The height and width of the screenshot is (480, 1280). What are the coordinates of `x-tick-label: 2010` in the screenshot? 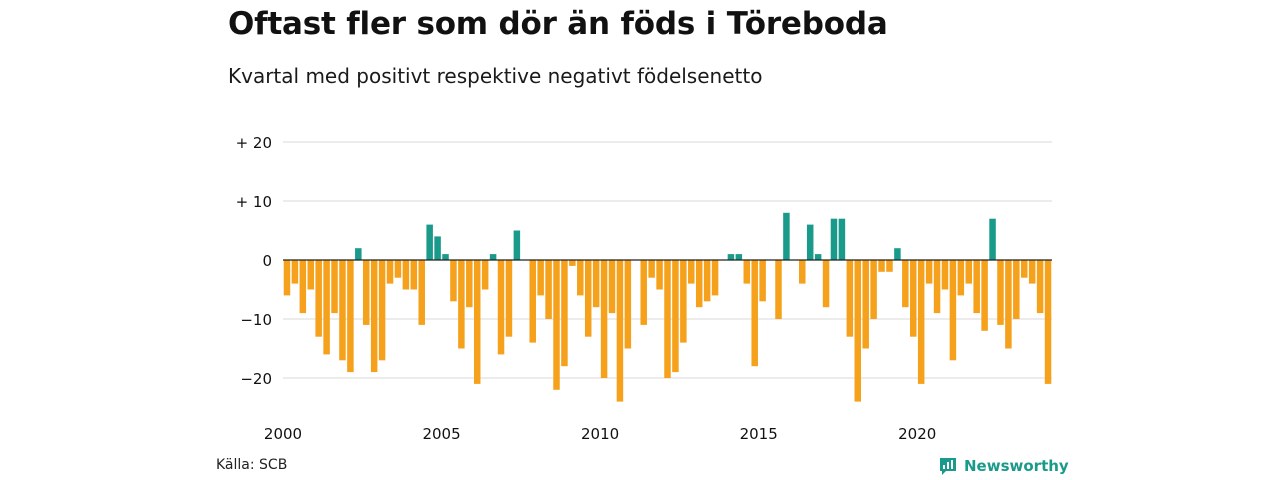 It's located at (600, 434).